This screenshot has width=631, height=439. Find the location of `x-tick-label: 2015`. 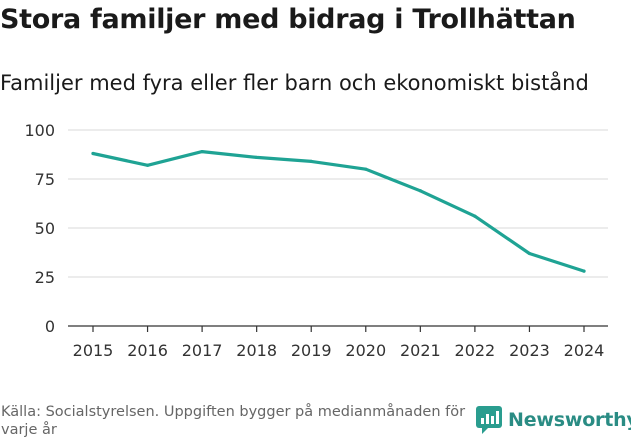

x-tick-label: 2015 is located at coordinates (93, 350).